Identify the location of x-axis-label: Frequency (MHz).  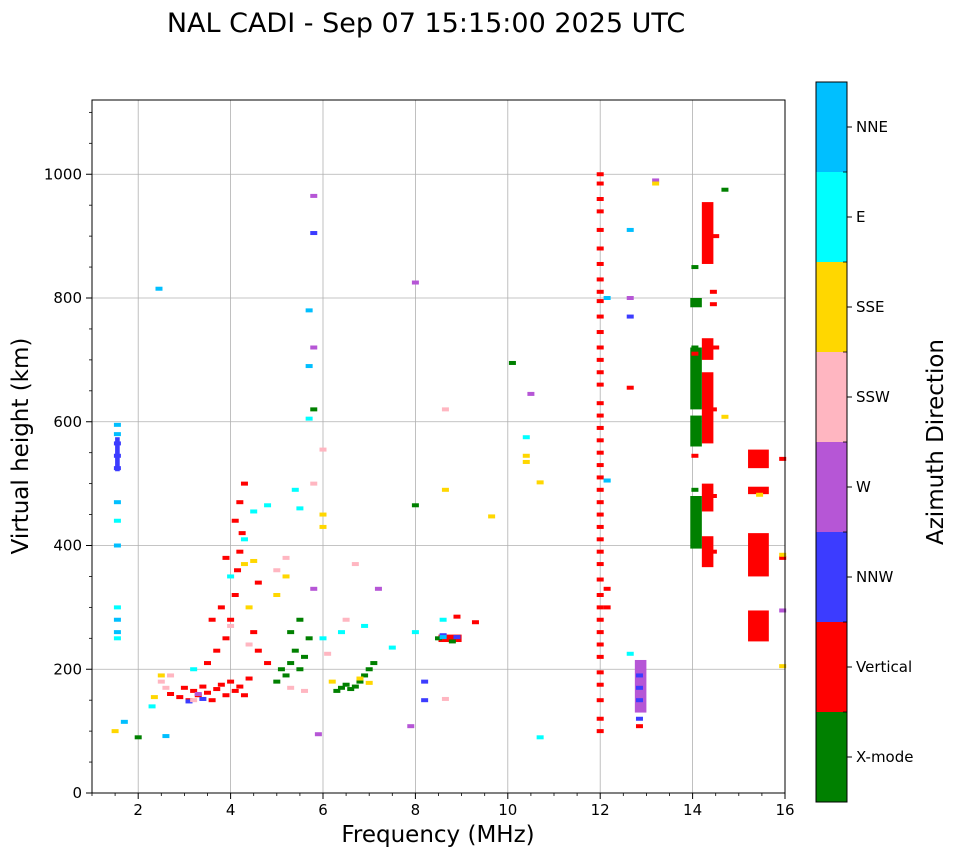
(437, 835).